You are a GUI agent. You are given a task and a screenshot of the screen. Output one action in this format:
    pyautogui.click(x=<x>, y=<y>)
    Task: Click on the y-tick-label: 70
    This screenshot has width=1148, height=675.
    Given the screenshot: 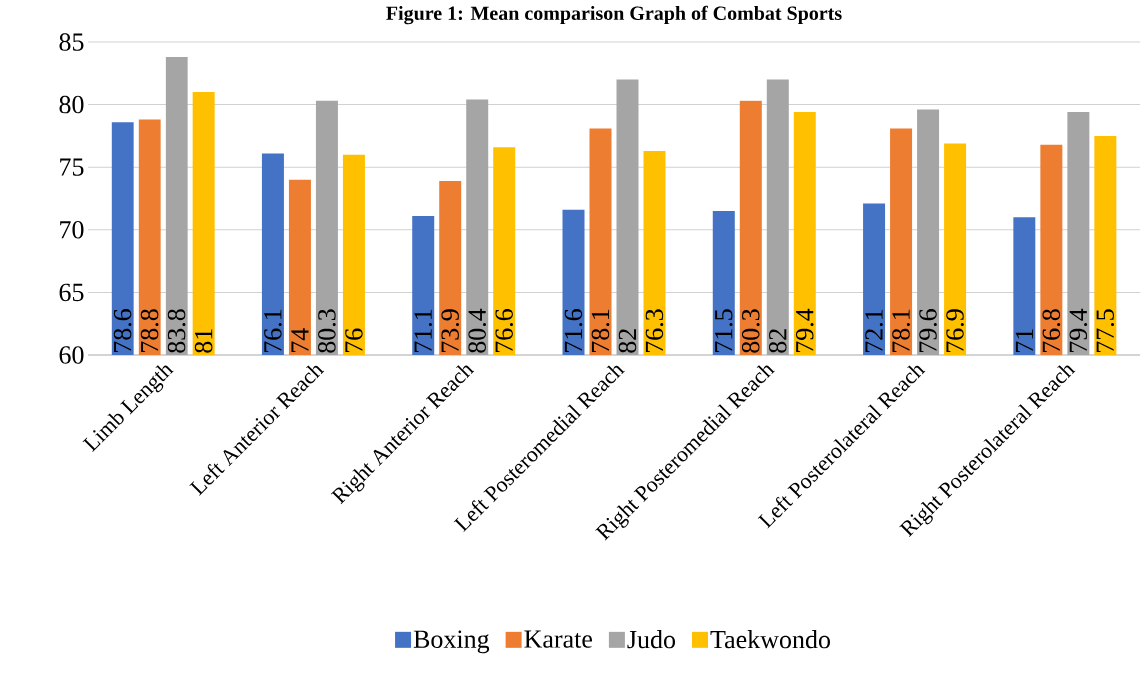 What is the action you would take?
    pyautogui.click(x=72, y=230)
    